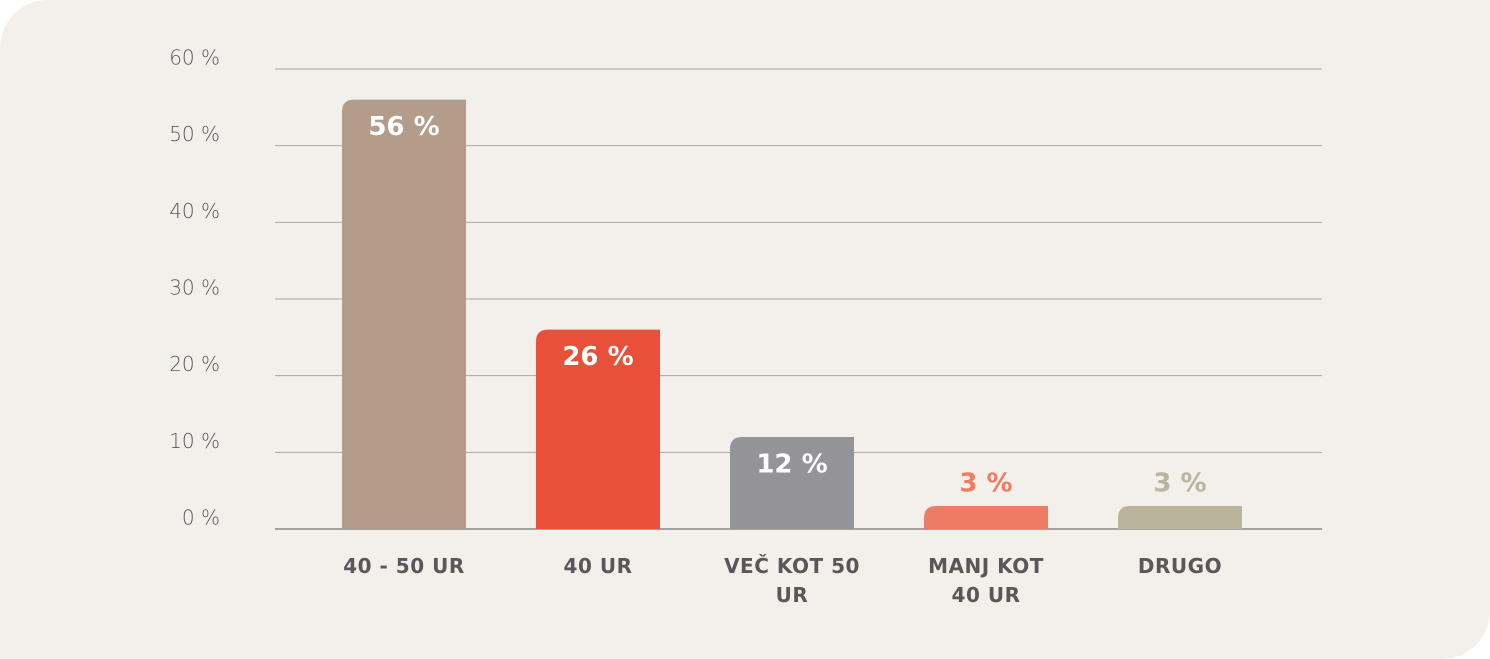 The image size is (1490, 659). Describe the element at coordinates (194, 134) in the screenshot. I see `y-tick-label: 50 %` at that location.